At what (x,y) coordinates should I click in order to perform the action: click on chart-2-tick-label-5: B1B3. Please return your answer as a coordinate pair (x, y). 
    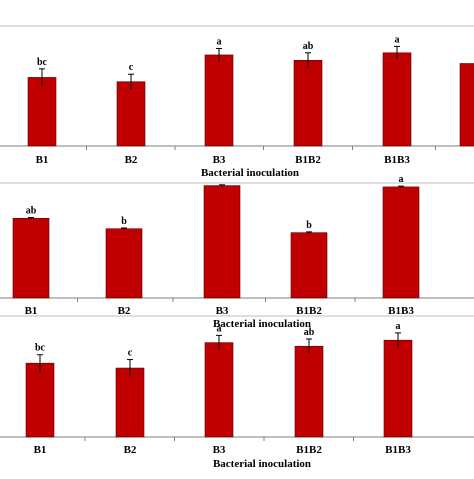
    Looking at the image, I should click on (401, 311).